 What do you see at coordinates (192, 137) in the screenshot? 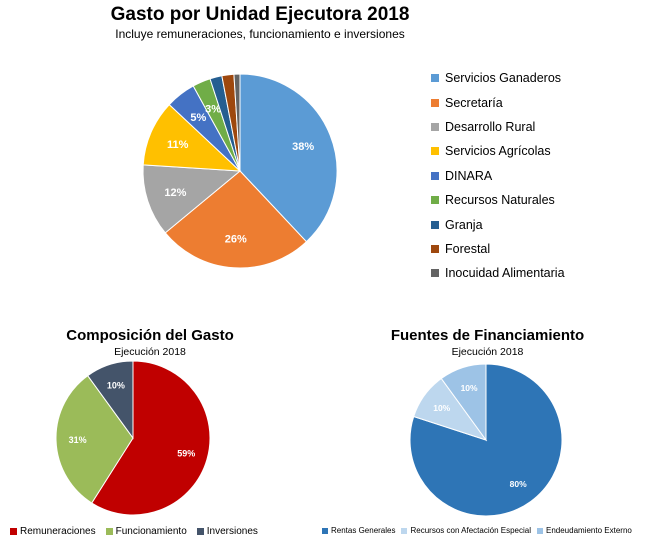
I see `main-slice-servicios-agricolas` at bounding box center [192, 137].